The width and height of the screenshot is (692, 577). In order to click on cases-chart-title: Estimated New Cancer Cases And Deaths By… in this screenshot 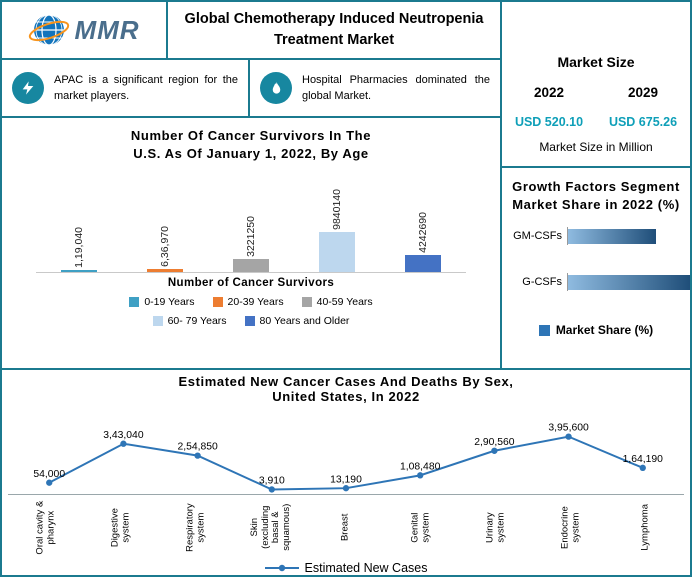, I will do `click(346, 389)`.